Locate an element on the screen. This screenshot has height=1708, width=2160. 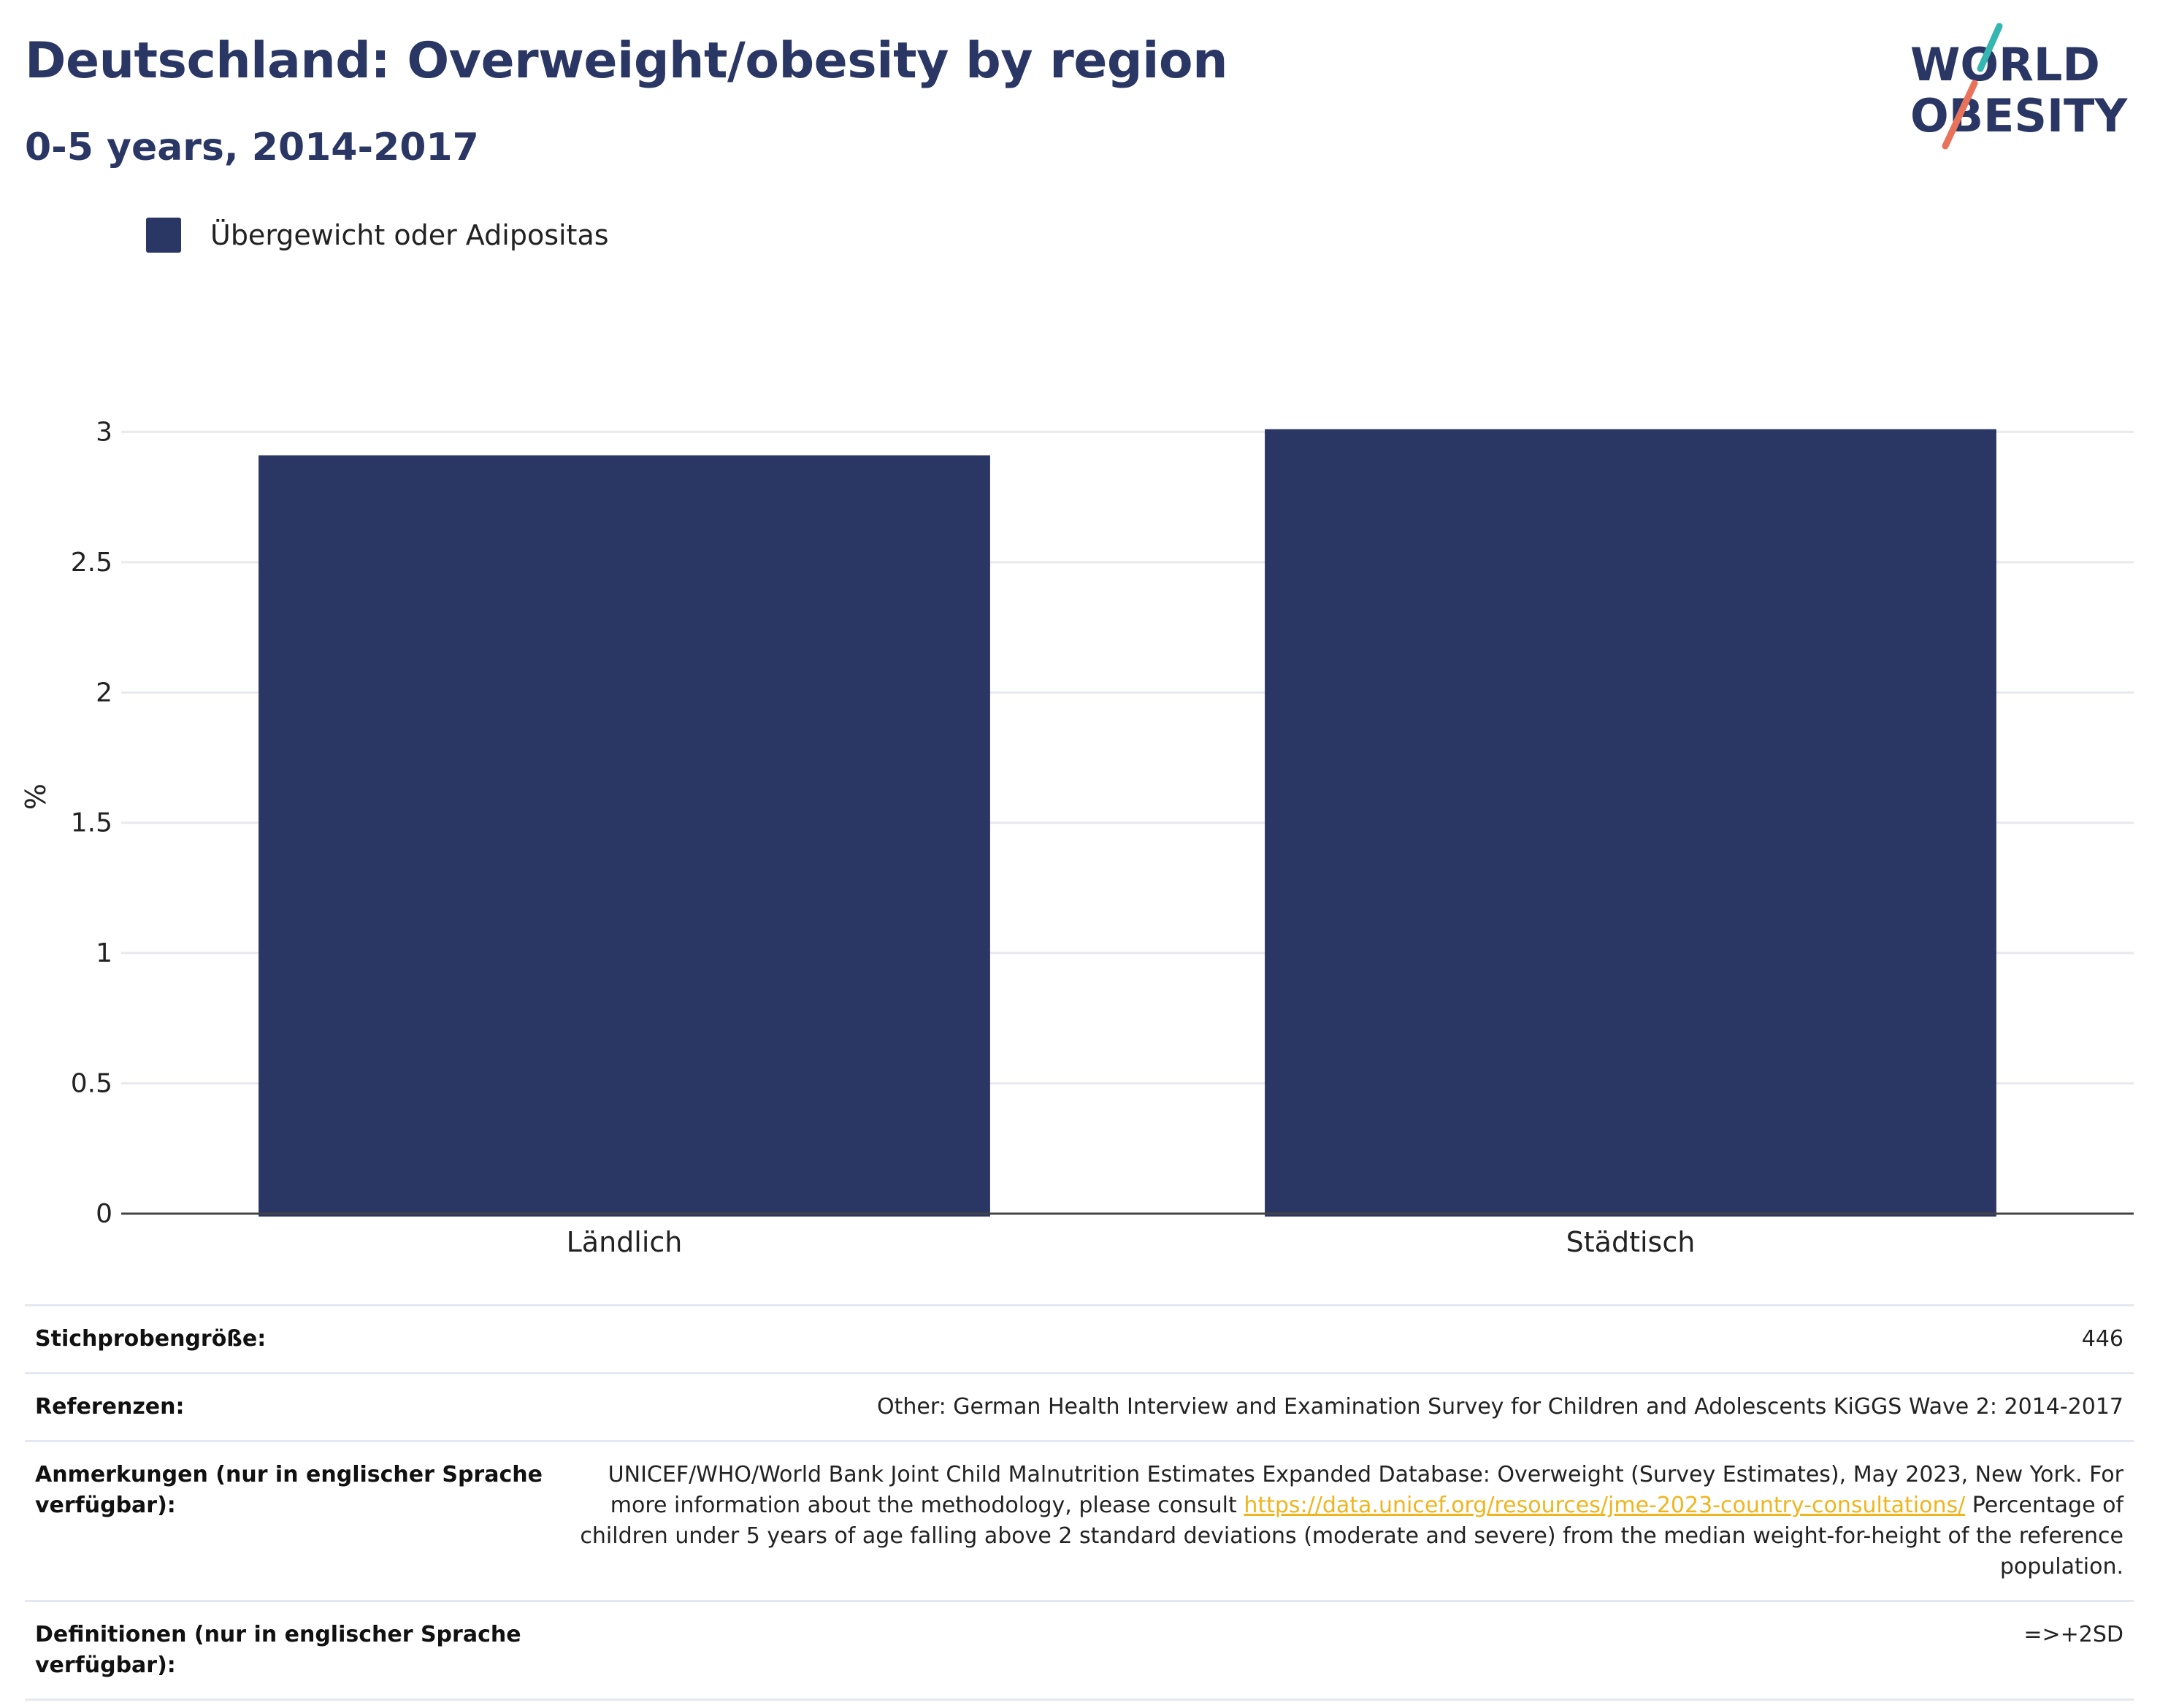
y-tick-label: 2.5 is located at coordinates (91, 563).